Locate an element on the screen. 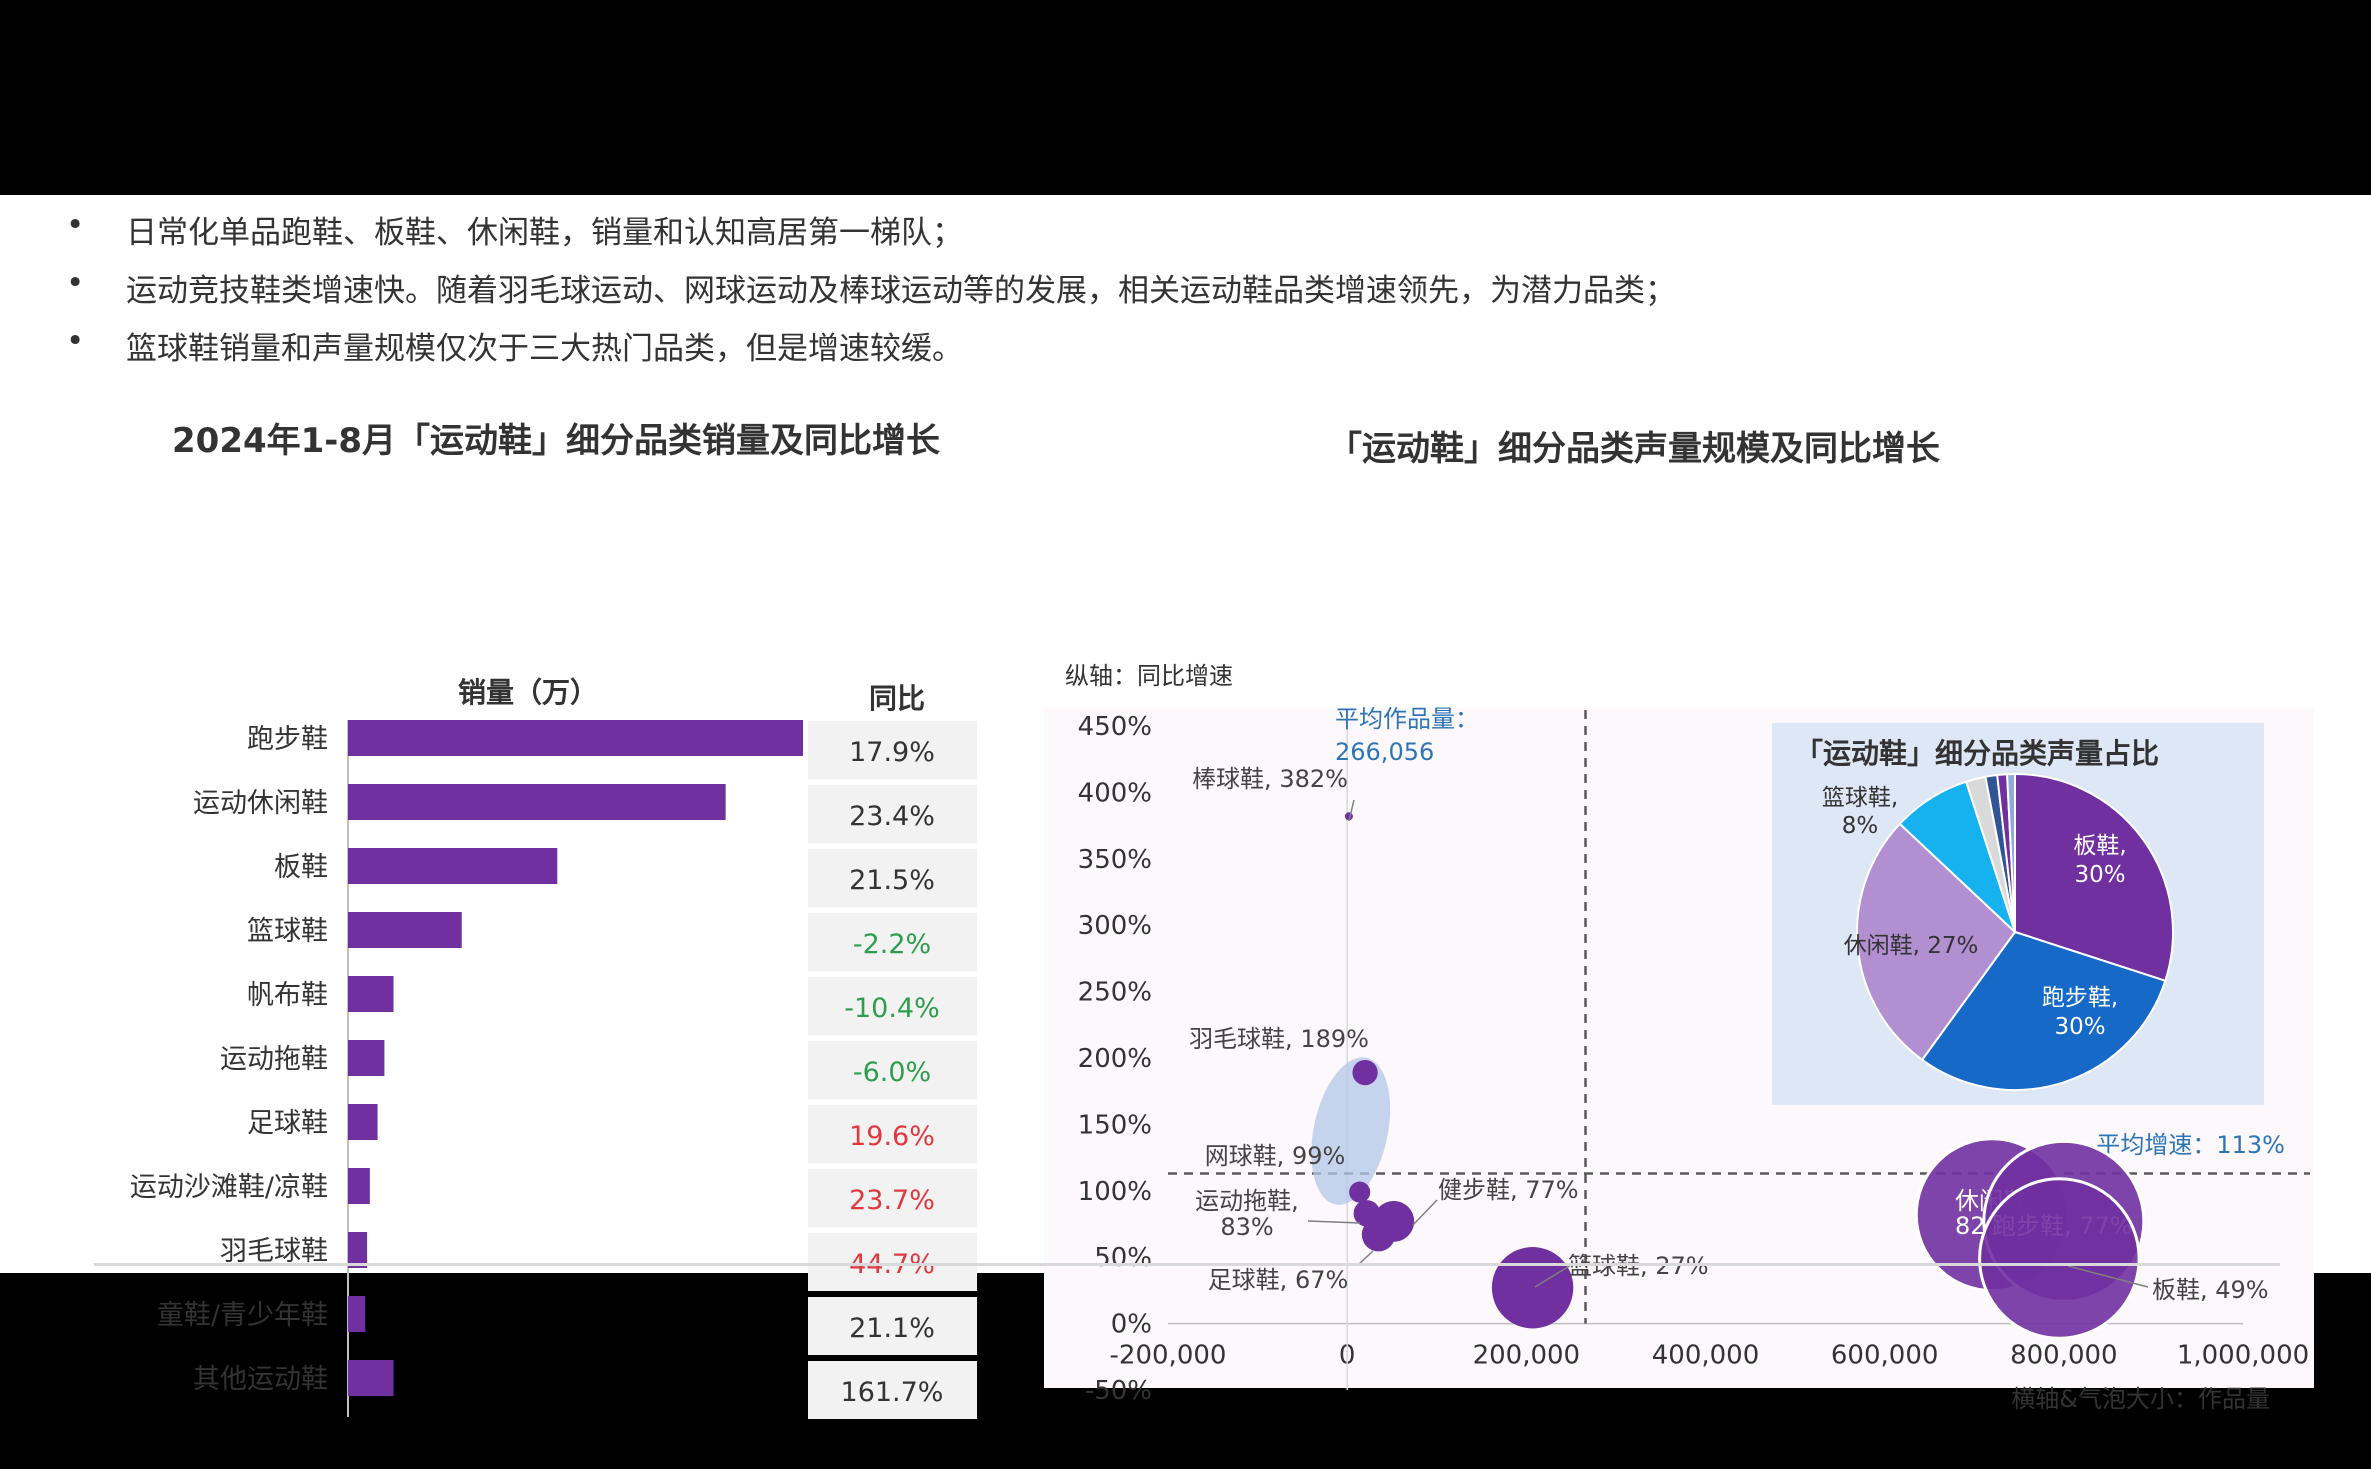 This screenshot has width=2371, height=1469. x-tick-label: 1,000,000 is located at coordinates (2243, 1356).